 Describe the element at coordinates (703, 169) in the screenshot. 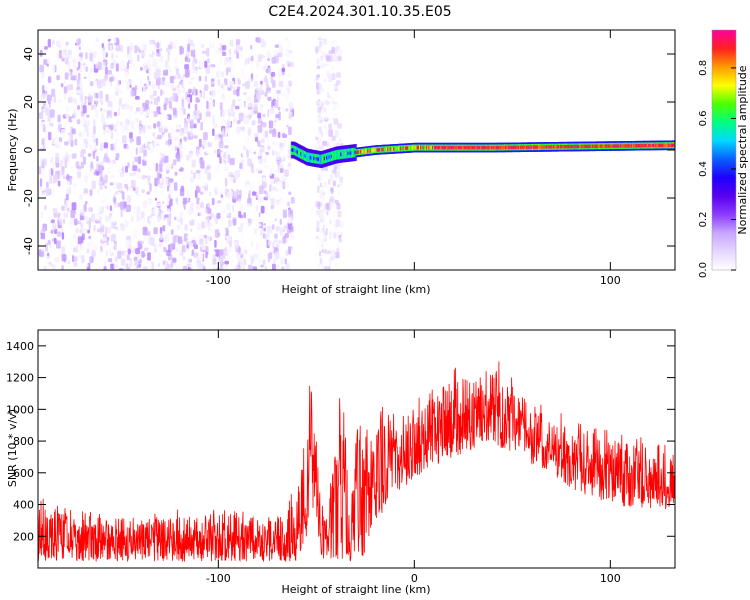

I see `colorbar-tick-label: 0.4` at that location.